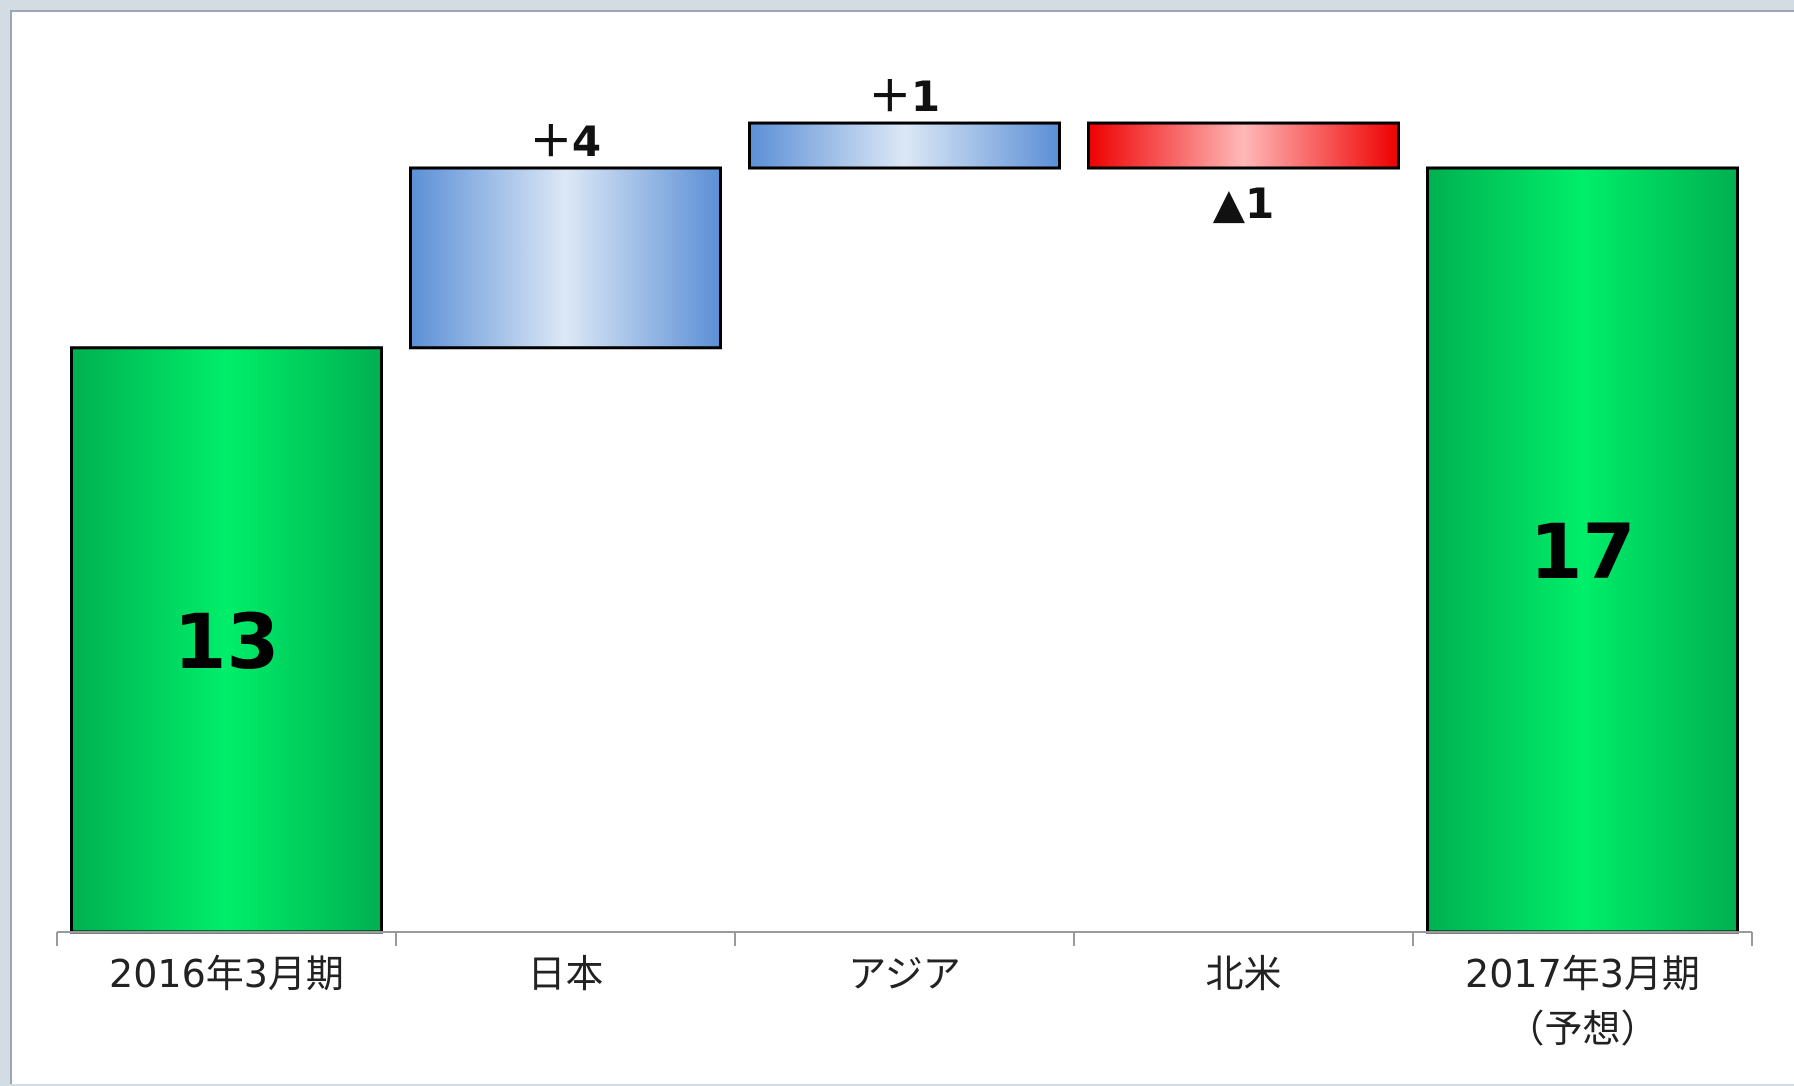 The height and width of the screenshot is (1086, 1794). Describe the element at coordinates (1243, 974) in the screenshot. I see `category-label-4: 北米` at that location.